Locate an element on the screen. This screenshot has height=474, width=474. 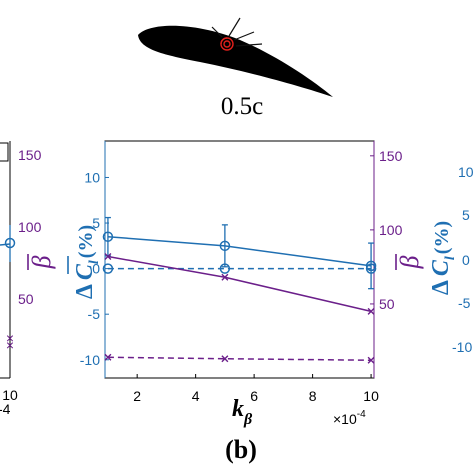
jet-position-label: 0.5c is located at coordinates (242, 106).